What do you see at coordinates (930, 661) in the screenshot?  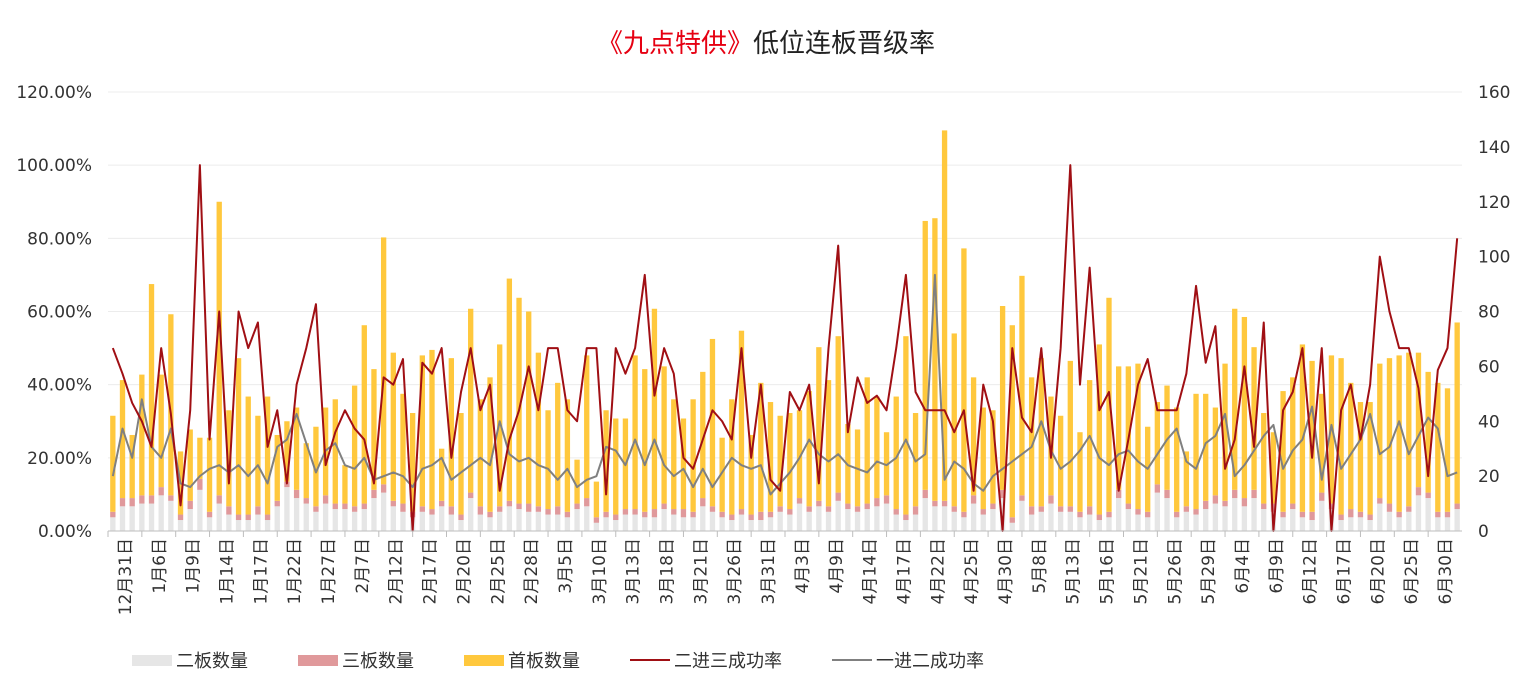 I see `legend-label: 一进二成功率` at bounding box center [930, 661].